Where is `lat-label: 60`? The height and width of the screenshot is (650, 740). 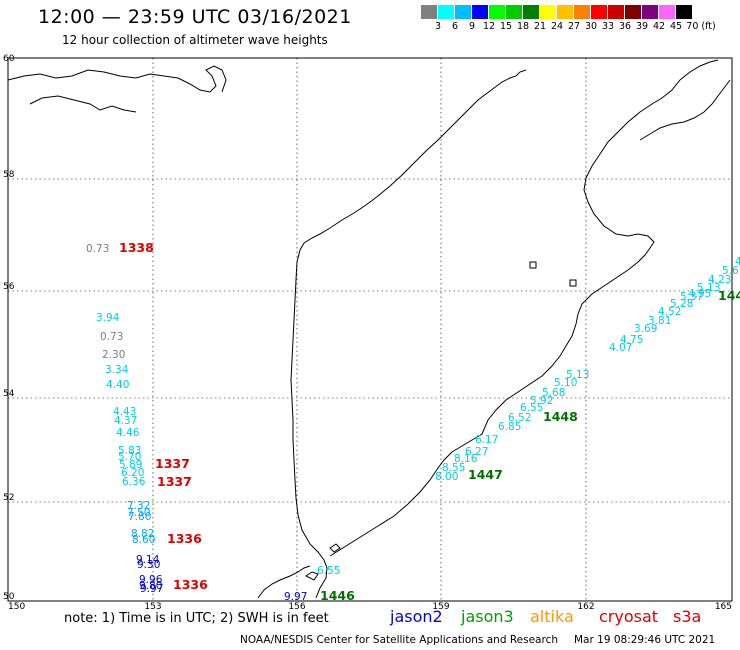 lat-label: 60 is located at coordinates (9, 59).